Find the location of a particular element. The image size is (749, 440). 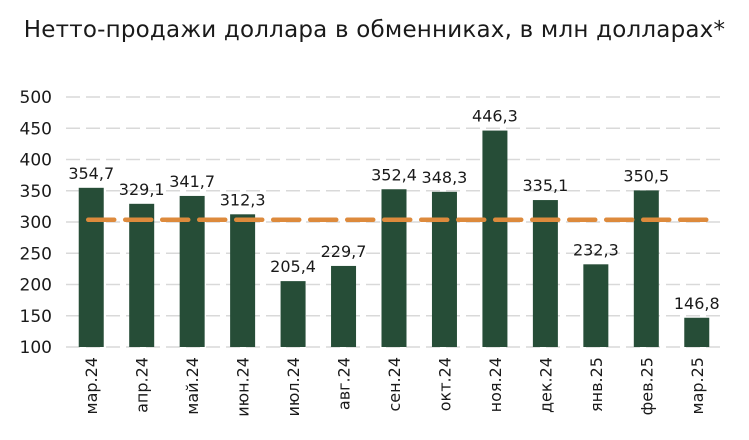

x-tick-label: ноя.24 is located at coordinates (495, 384).